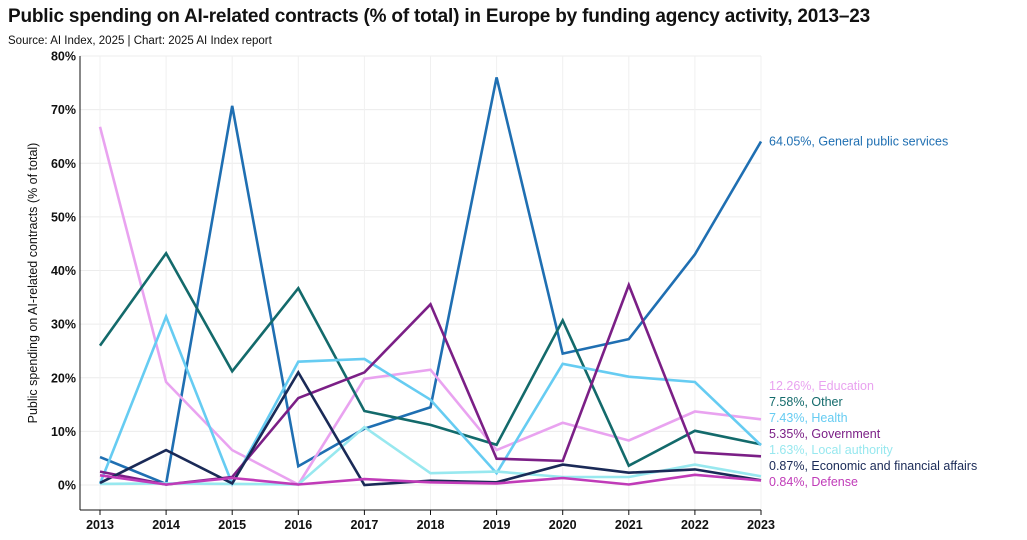 The height and width of the screenshot is (540, 1027). What do you see at coordinates (825, 434) in the screenshot?
I see `end-label-government: 5.35%, Government` at bounding box center [825, 434].